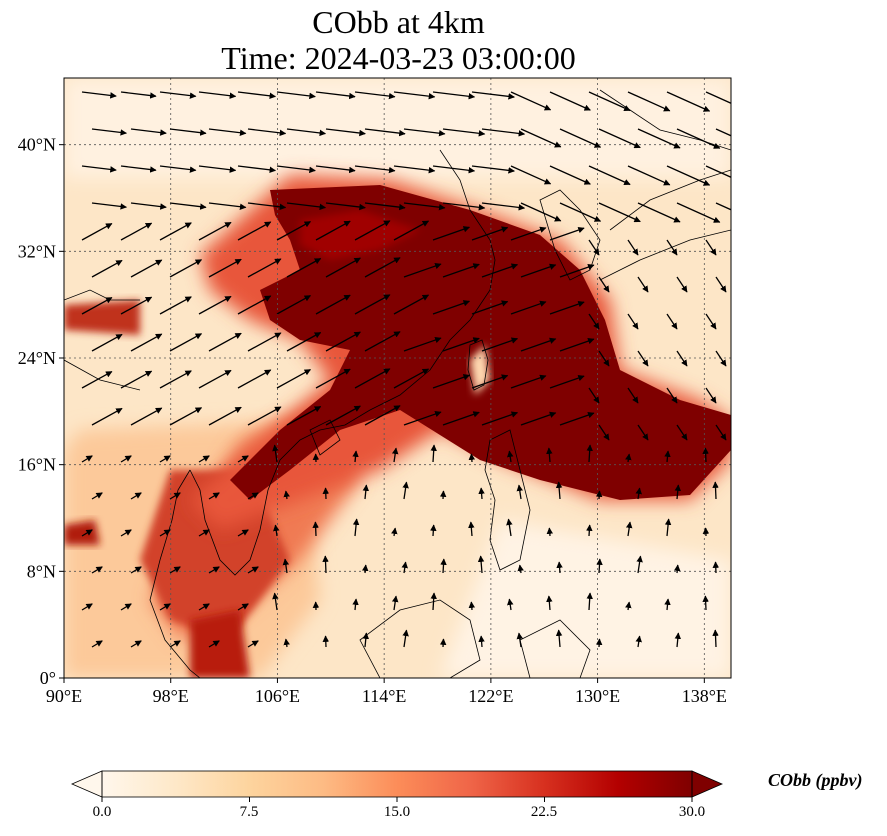 The width and height of the screenshot is (887, 836). What do you see at coordinates (37, 145) in the screenshot?
I see `latitude-tick-label: 40°N` at bounding box center [37, 145].